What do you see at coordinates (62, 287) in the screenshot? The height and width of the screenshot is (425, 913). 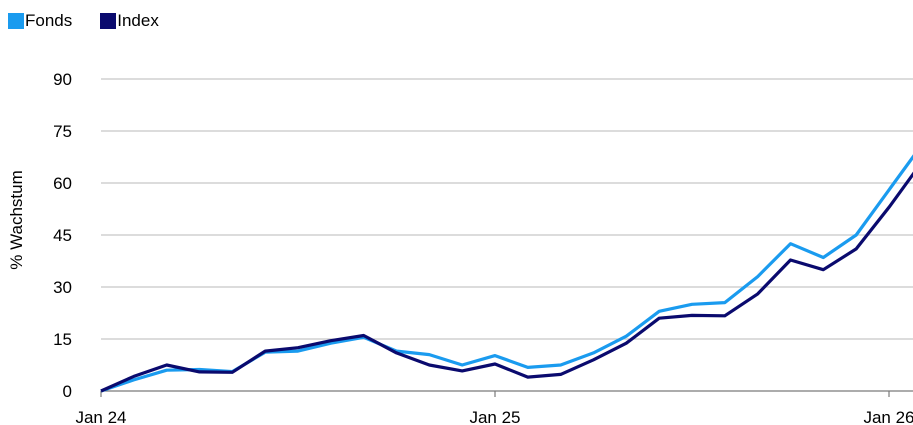 I see `y-tick-label: 30` at bounding box center [62, 287].